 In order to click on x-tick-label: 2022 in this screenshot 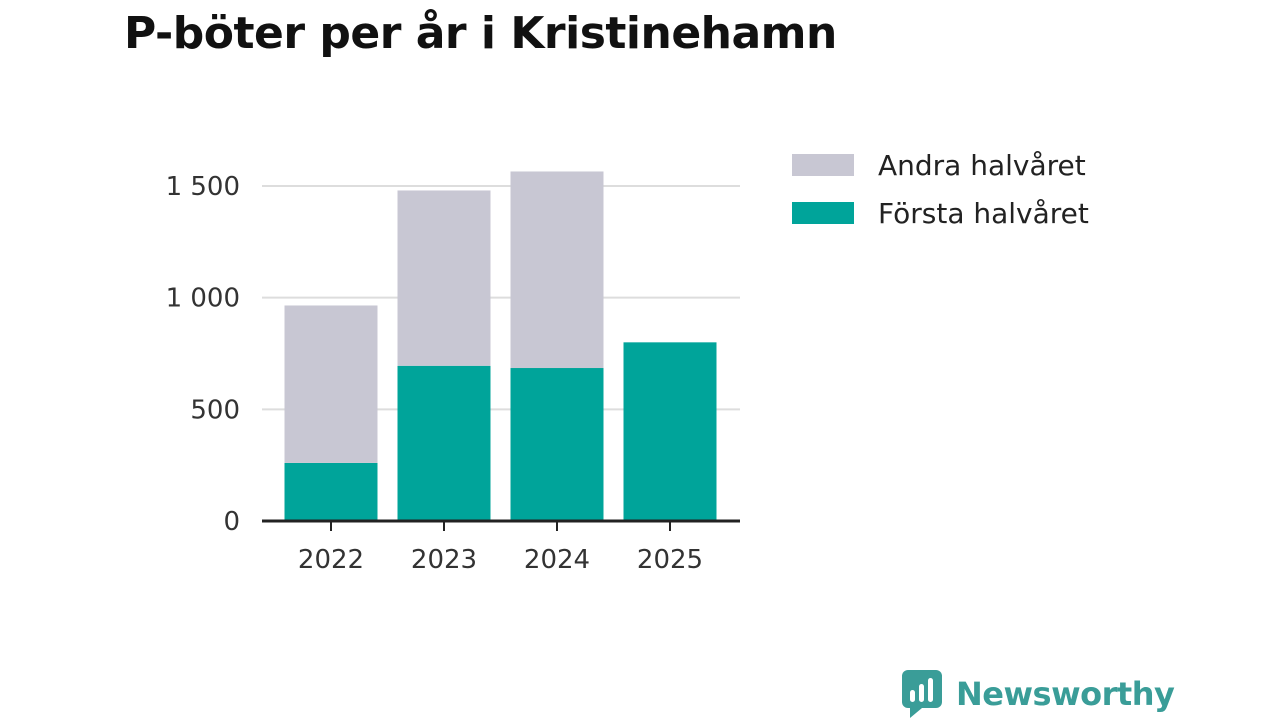, I will do `click(331, 560)`.